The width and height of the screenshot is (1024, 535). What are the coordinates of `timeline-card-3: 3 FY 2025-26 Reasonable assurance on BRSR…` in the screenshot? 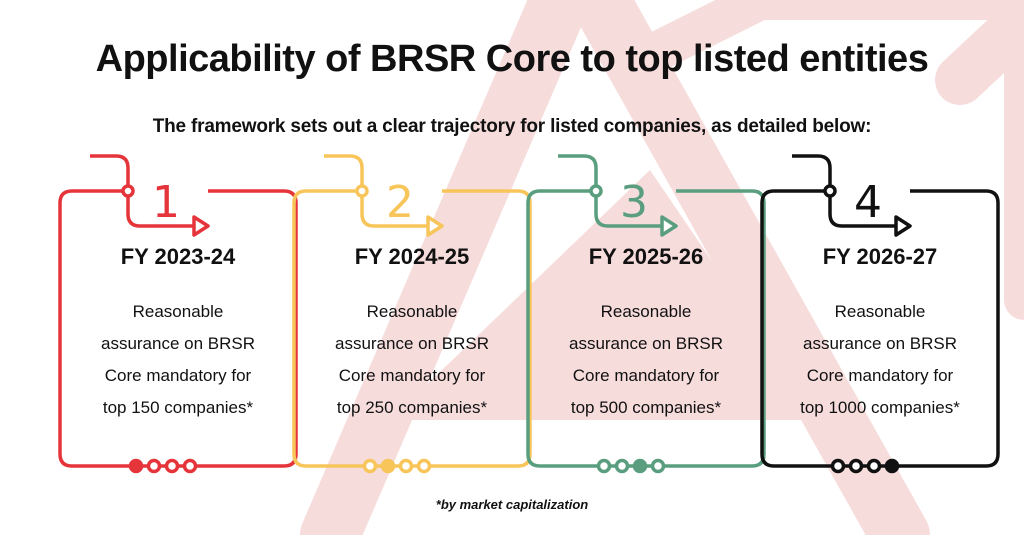 It's located at (646, 315).